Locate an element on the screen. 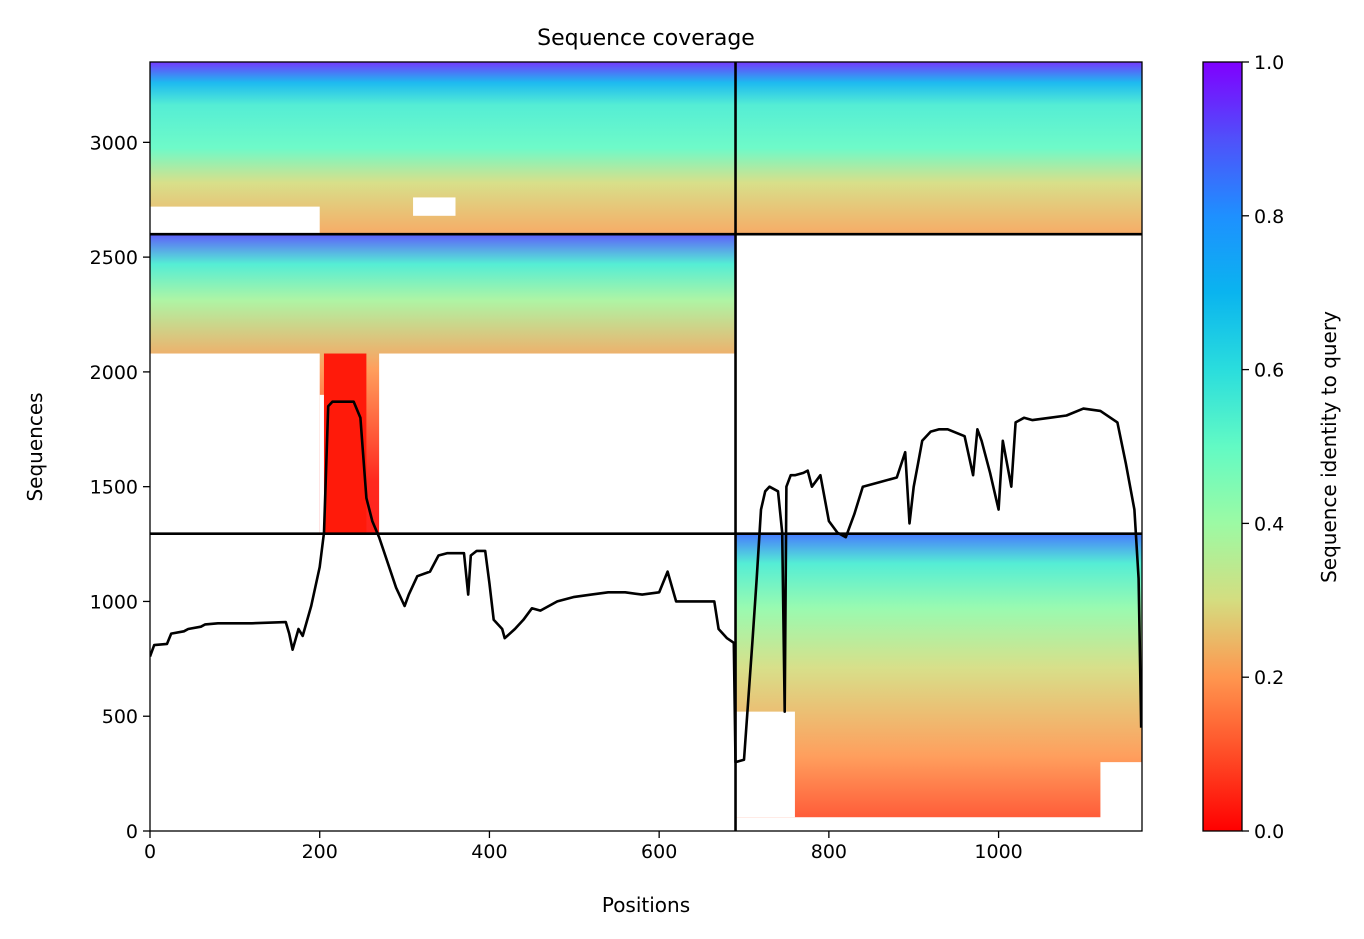 The height and width of the screenshot is (939, 1364). y-tick-label: 3000 is located at coordinates (114, 143).